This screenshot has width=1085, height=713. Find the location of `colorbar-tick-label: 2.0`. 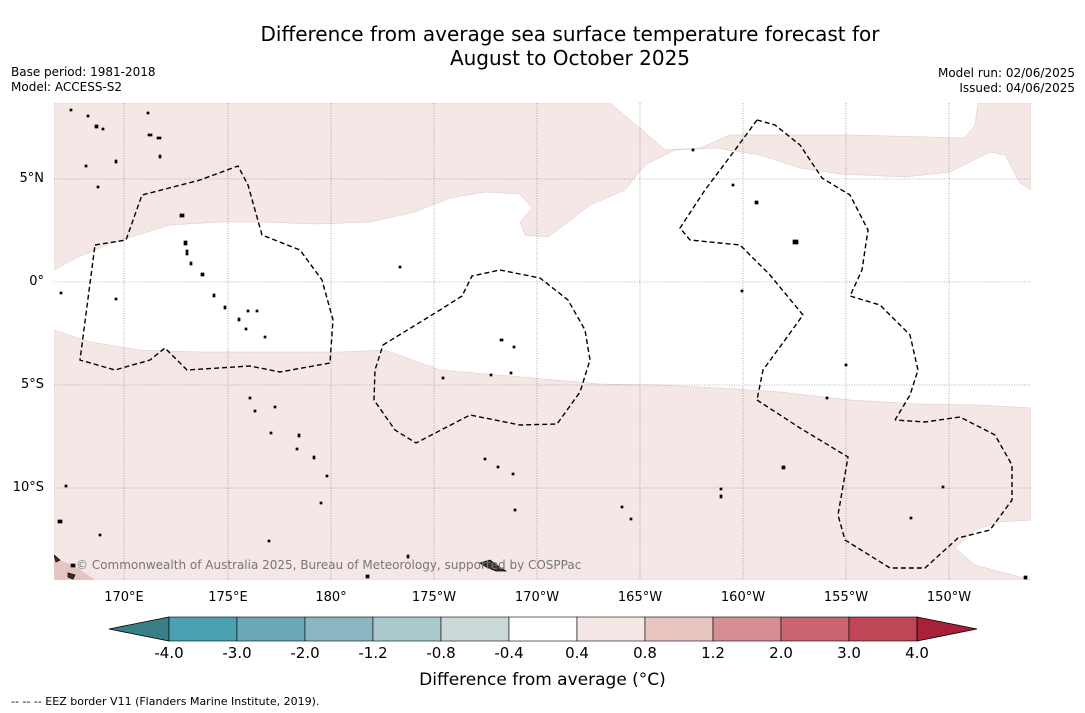

colorbar-tick-label: 2.0 is located at coordinates (781, 653).